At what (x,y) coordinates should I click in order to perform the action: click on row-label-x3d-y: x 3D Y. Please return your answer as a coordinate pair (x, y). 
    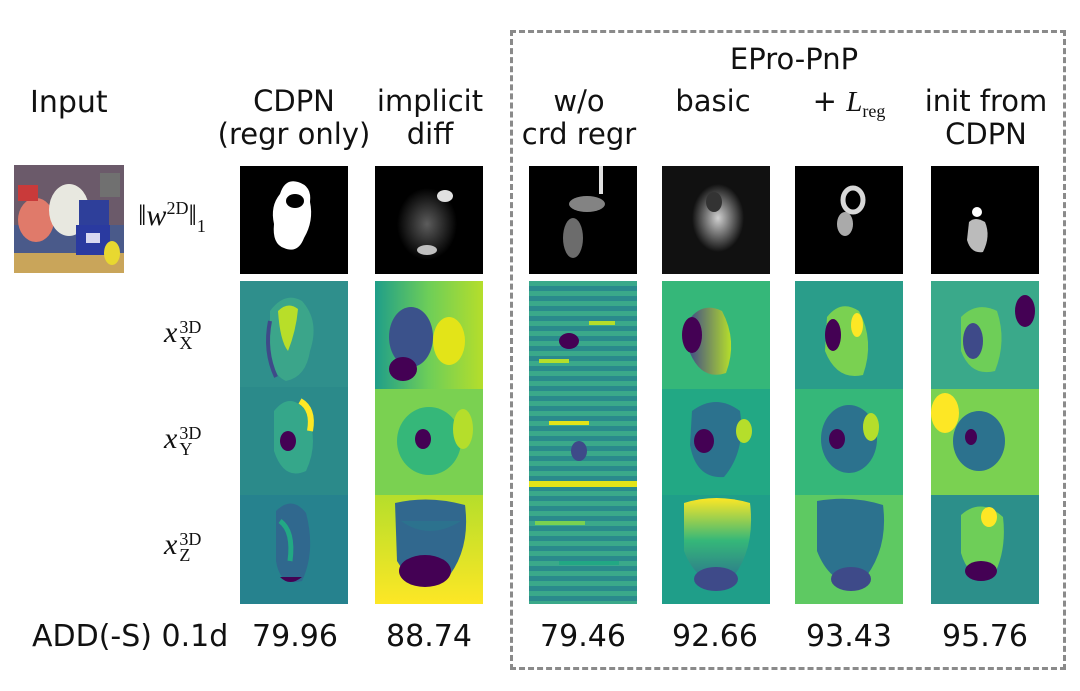
    Looking at the image, I should click on (183, 441).